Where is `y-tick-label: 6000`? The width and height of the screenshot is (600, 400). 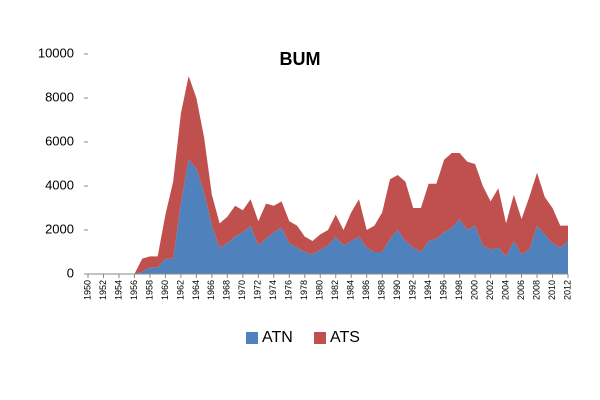 y-tick-label: 6000 is located at coordinates (59, 140).